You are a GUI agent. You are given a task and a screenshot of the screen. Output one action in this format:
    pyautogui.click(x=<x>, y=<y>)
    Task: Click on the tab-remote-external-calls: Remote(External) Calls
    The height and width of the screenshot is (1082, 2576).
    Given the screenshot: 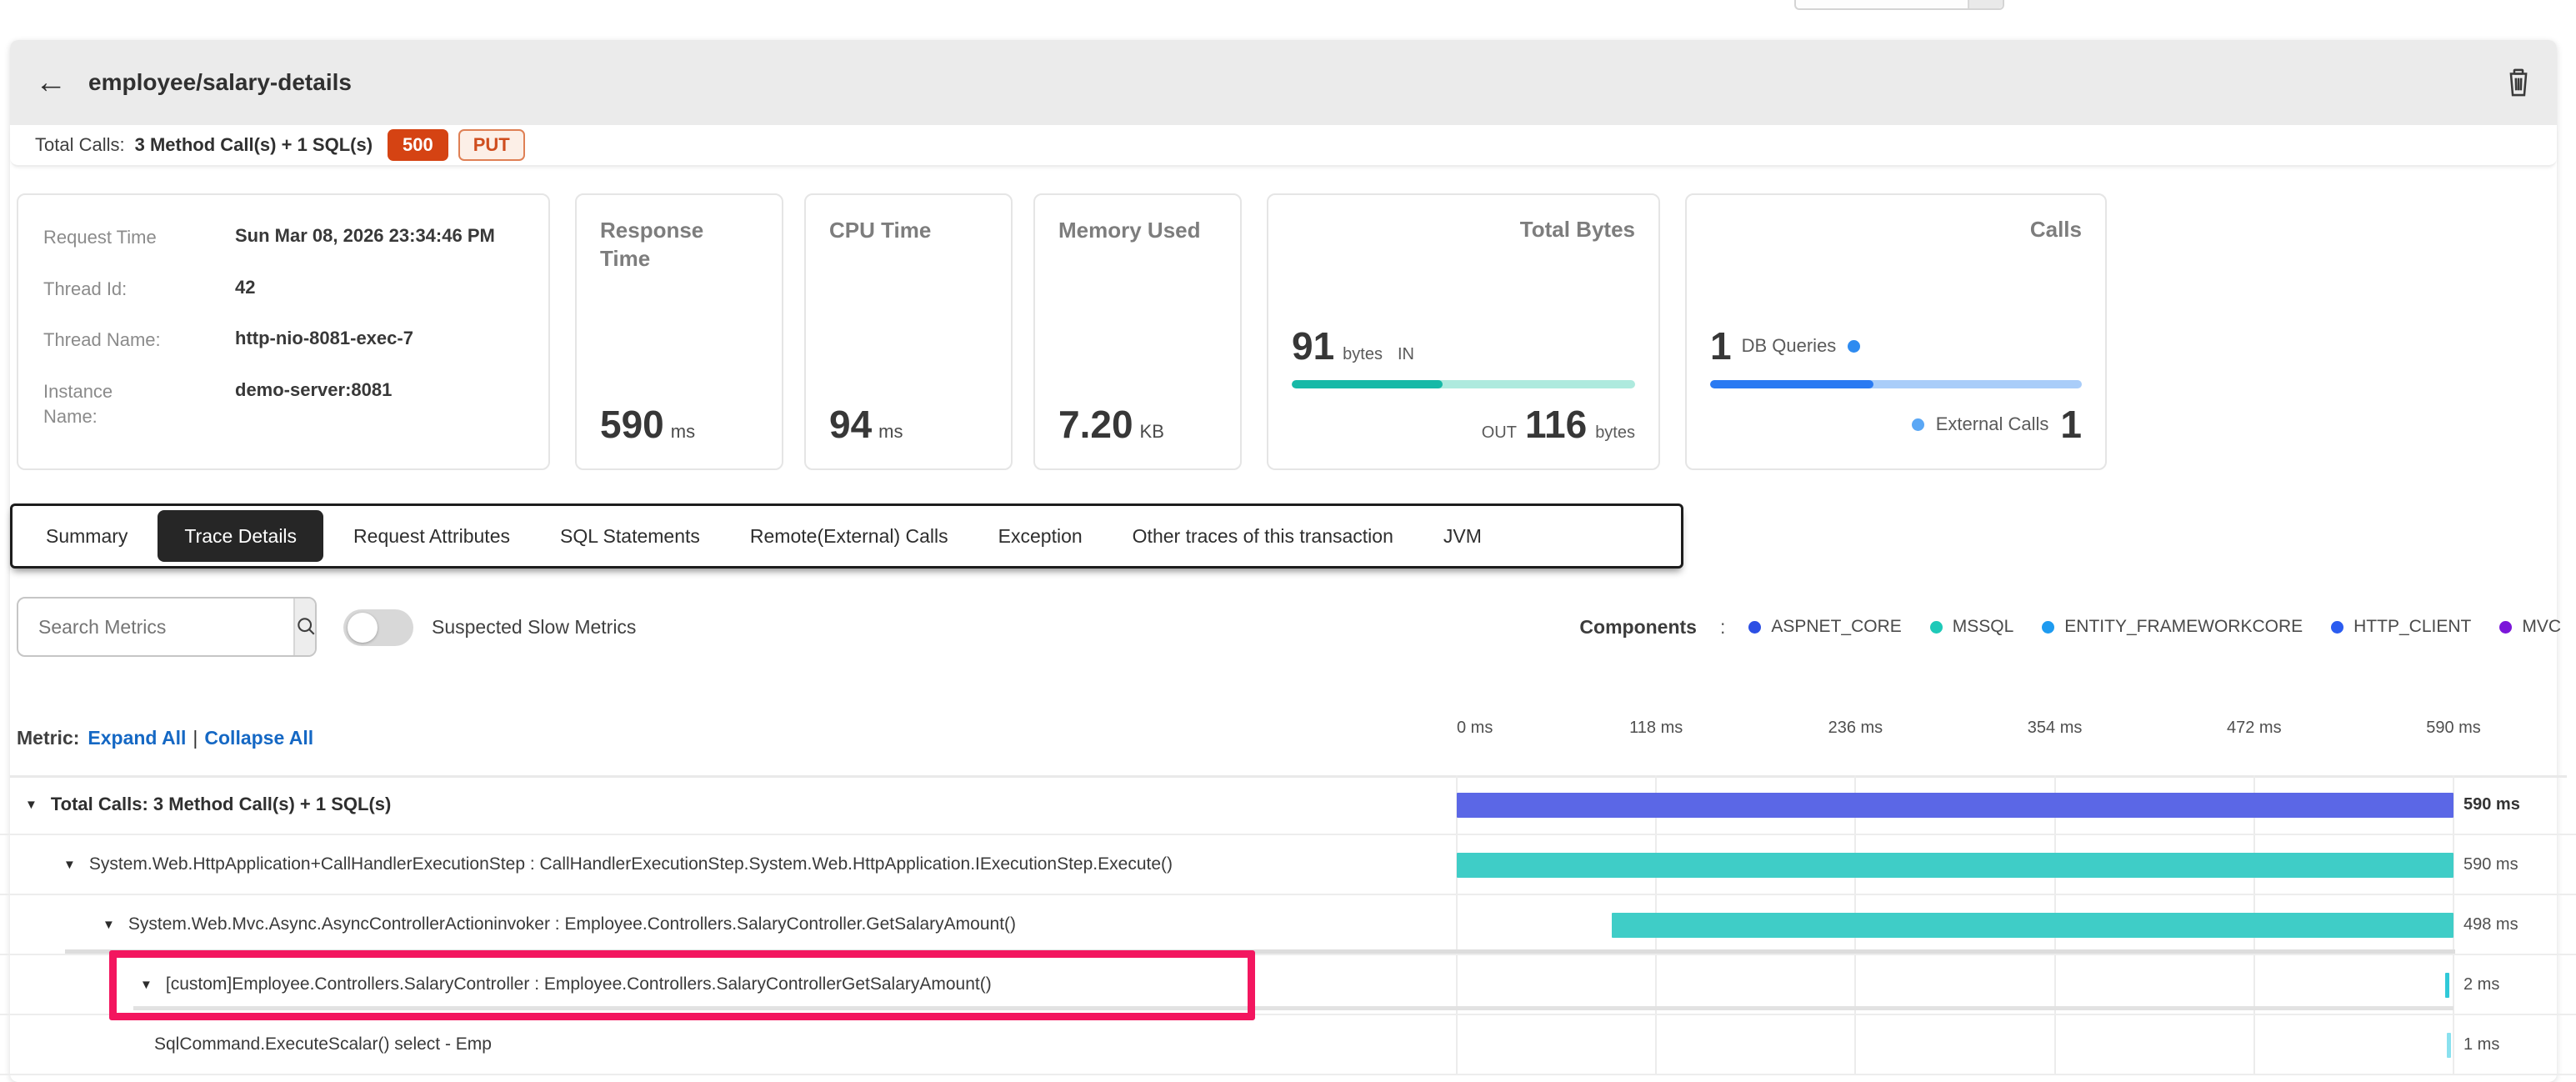 What is the action you would take?
    pyautogui.click(x=849, y=535)
    